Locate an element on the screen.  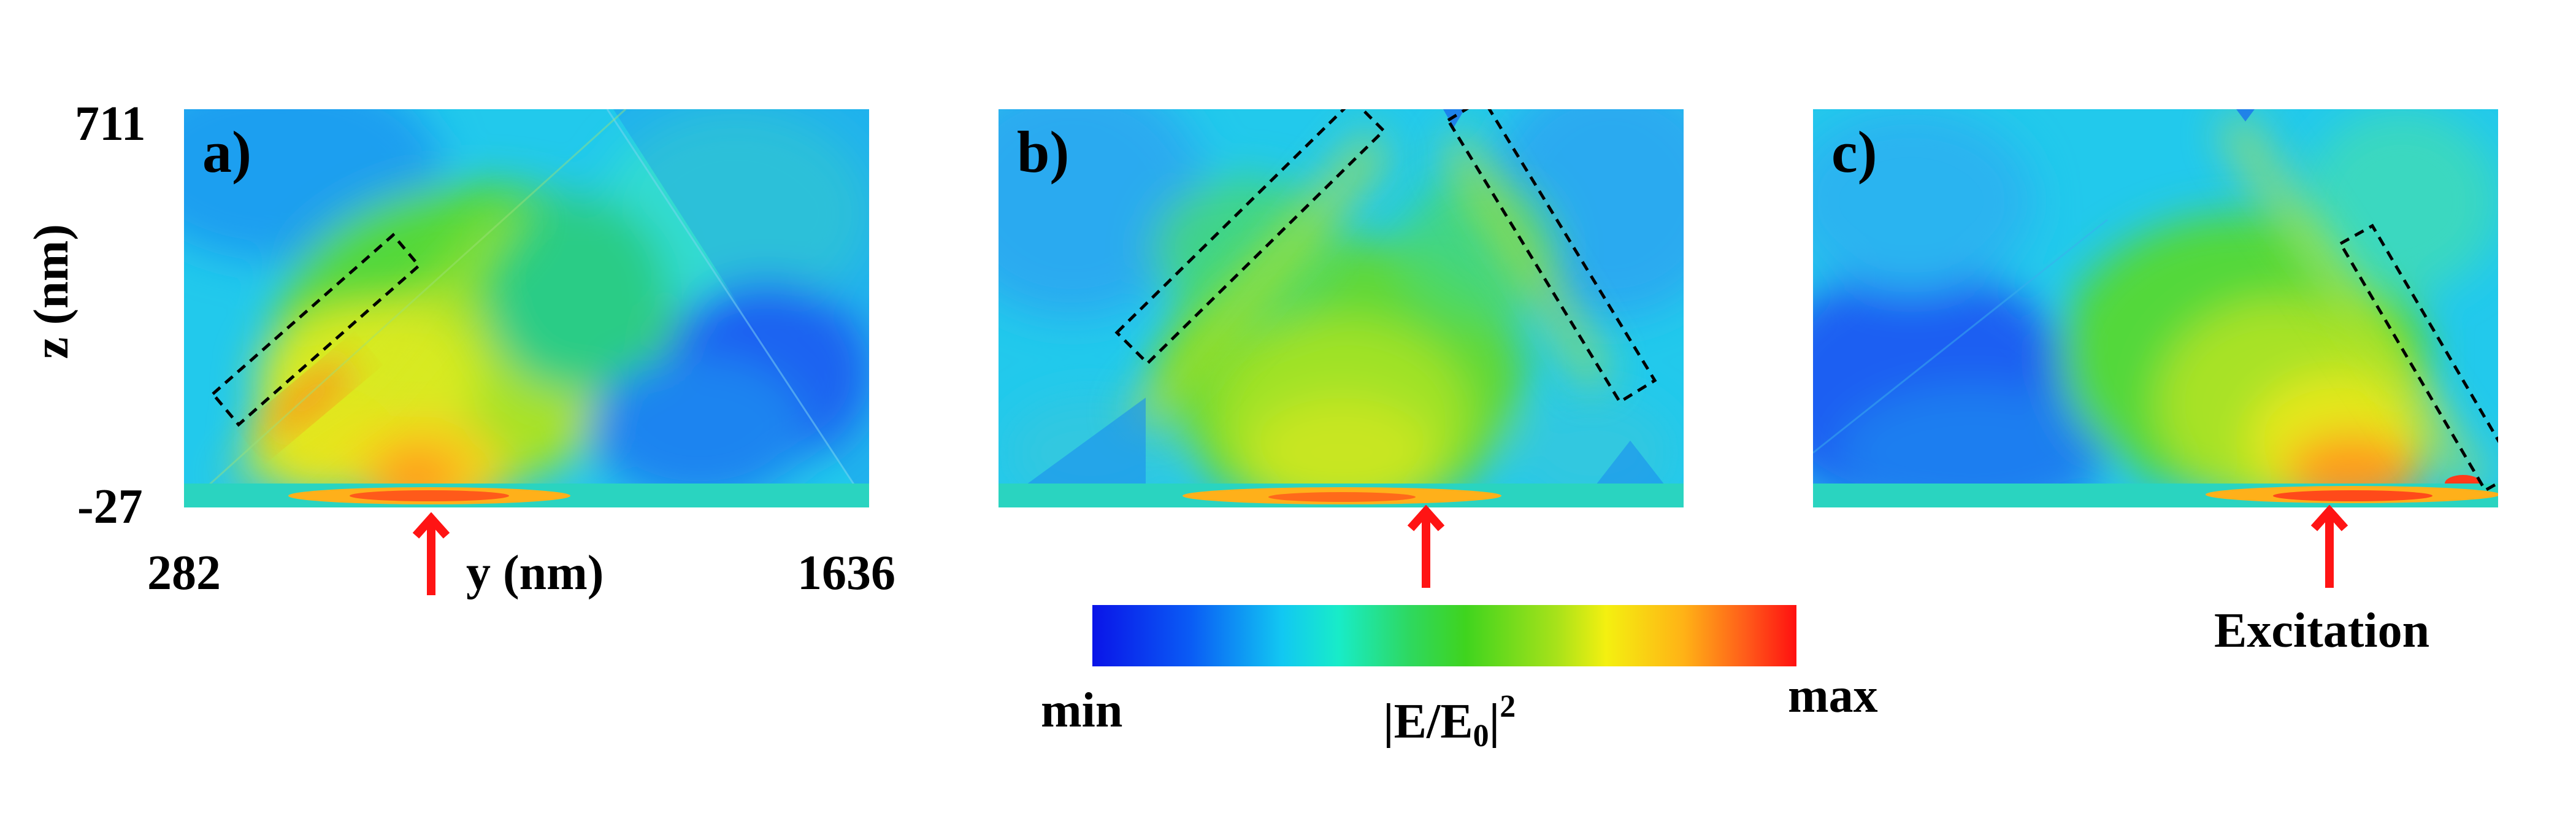
panel-a-label: a) is located at coordinates (226, 152).